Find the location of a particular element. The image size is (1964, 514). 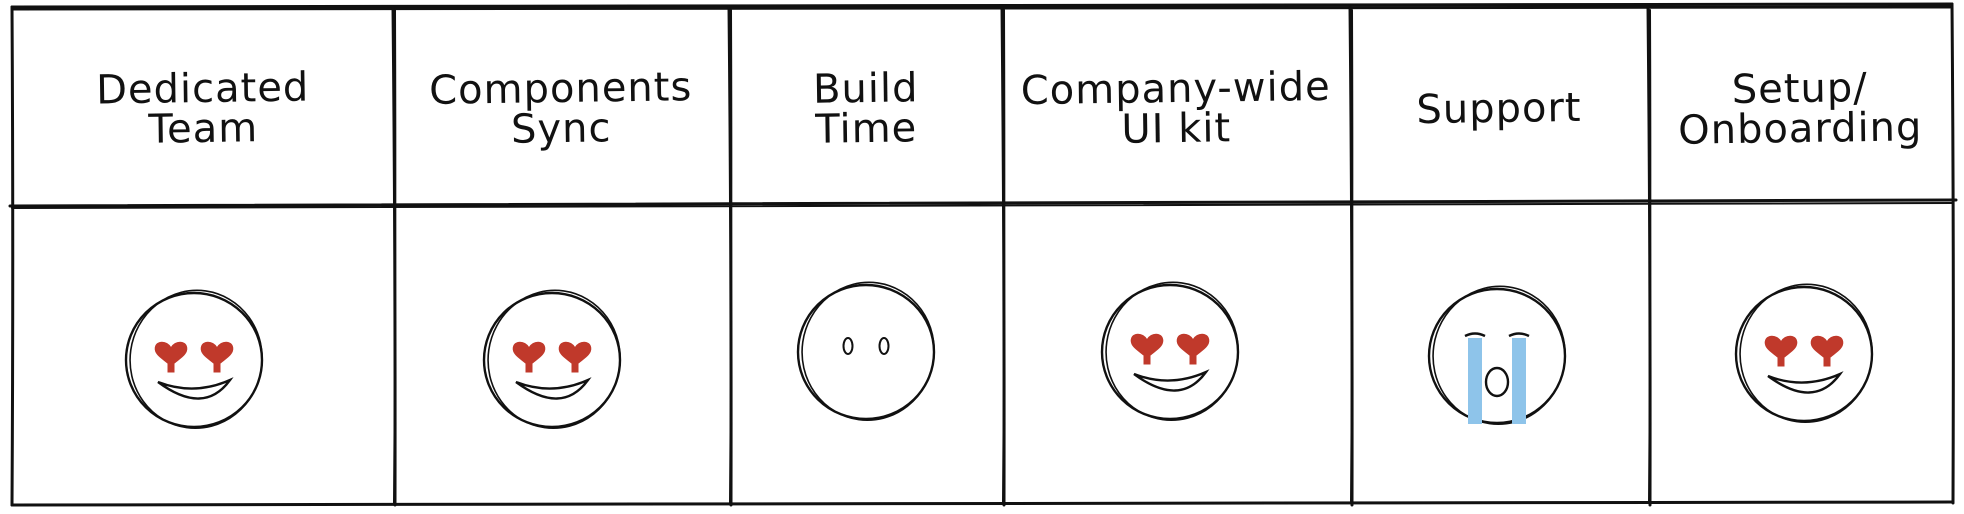

column-header-setup-onboarding: Setup/ Onboarding is located at coordinates (1800, 109).